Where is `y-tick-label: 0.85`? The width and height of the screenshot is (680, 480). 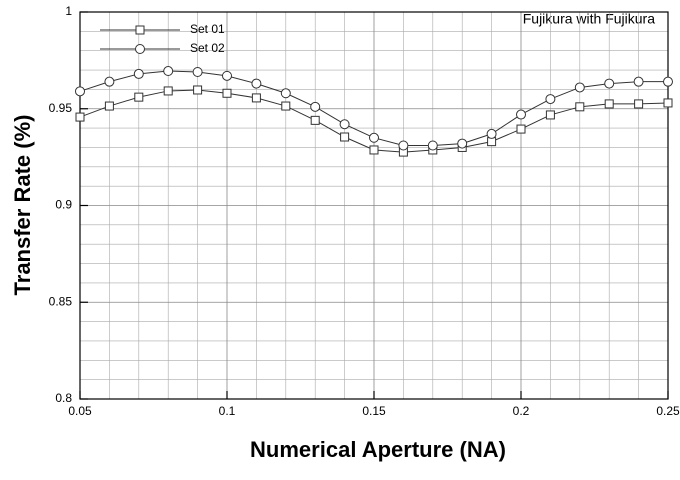 y-tick-label: 0.85 is located at coordinates (61, 301).